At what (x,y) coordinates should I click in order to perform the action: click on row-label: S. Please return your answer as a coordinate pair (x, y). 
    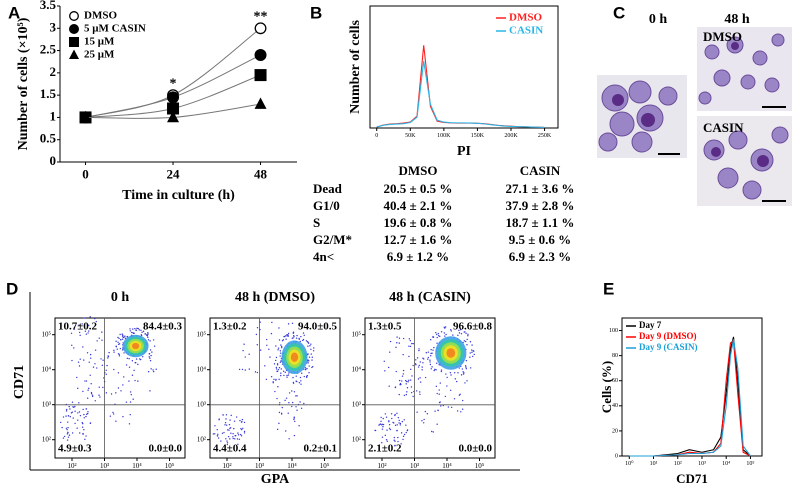
    Looking at the image, I should click on (316, 222).